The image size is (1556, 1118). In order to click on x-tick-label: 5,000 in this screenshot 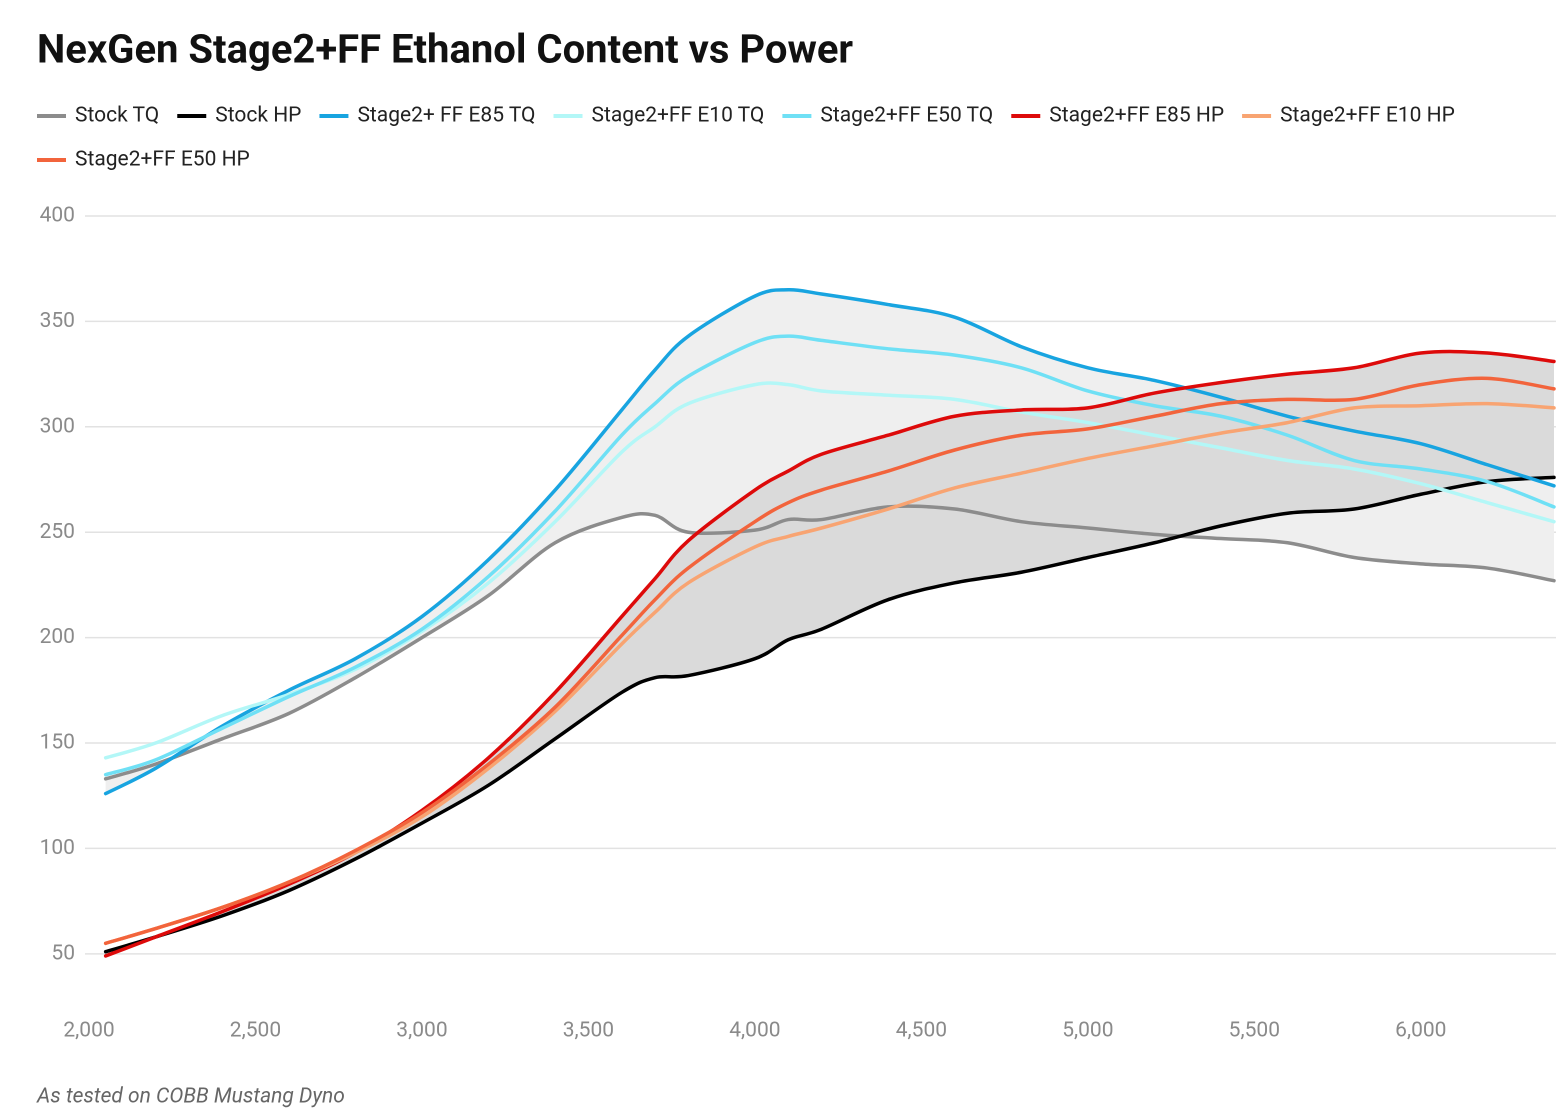, I will do `click(1087, 1031)`.